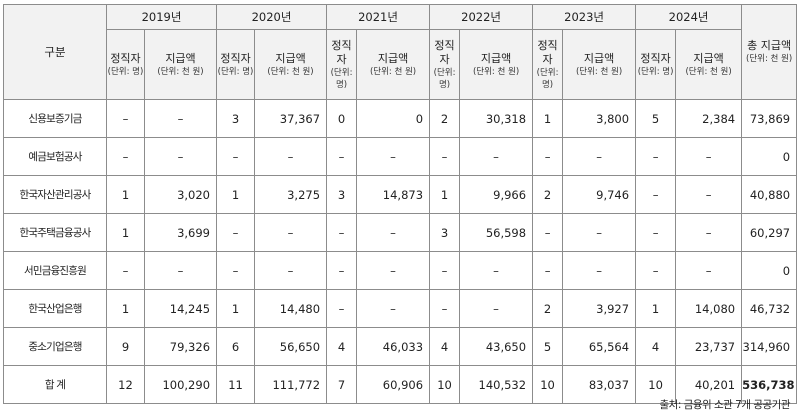  I want to click on header-year: 2022년, so click(481, 17).